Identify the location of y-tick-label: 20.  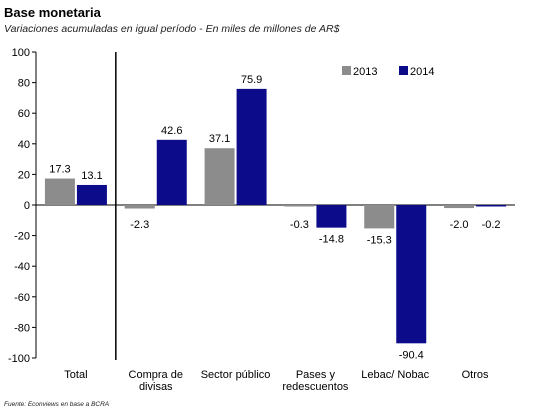
(24, 175).